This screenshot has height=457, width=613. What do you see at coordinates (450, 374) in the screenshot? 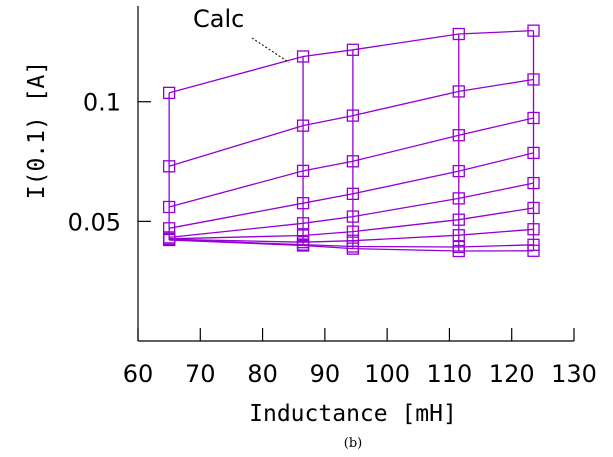
I see `x-tick-label: 110` at bounding box center [450, 374].